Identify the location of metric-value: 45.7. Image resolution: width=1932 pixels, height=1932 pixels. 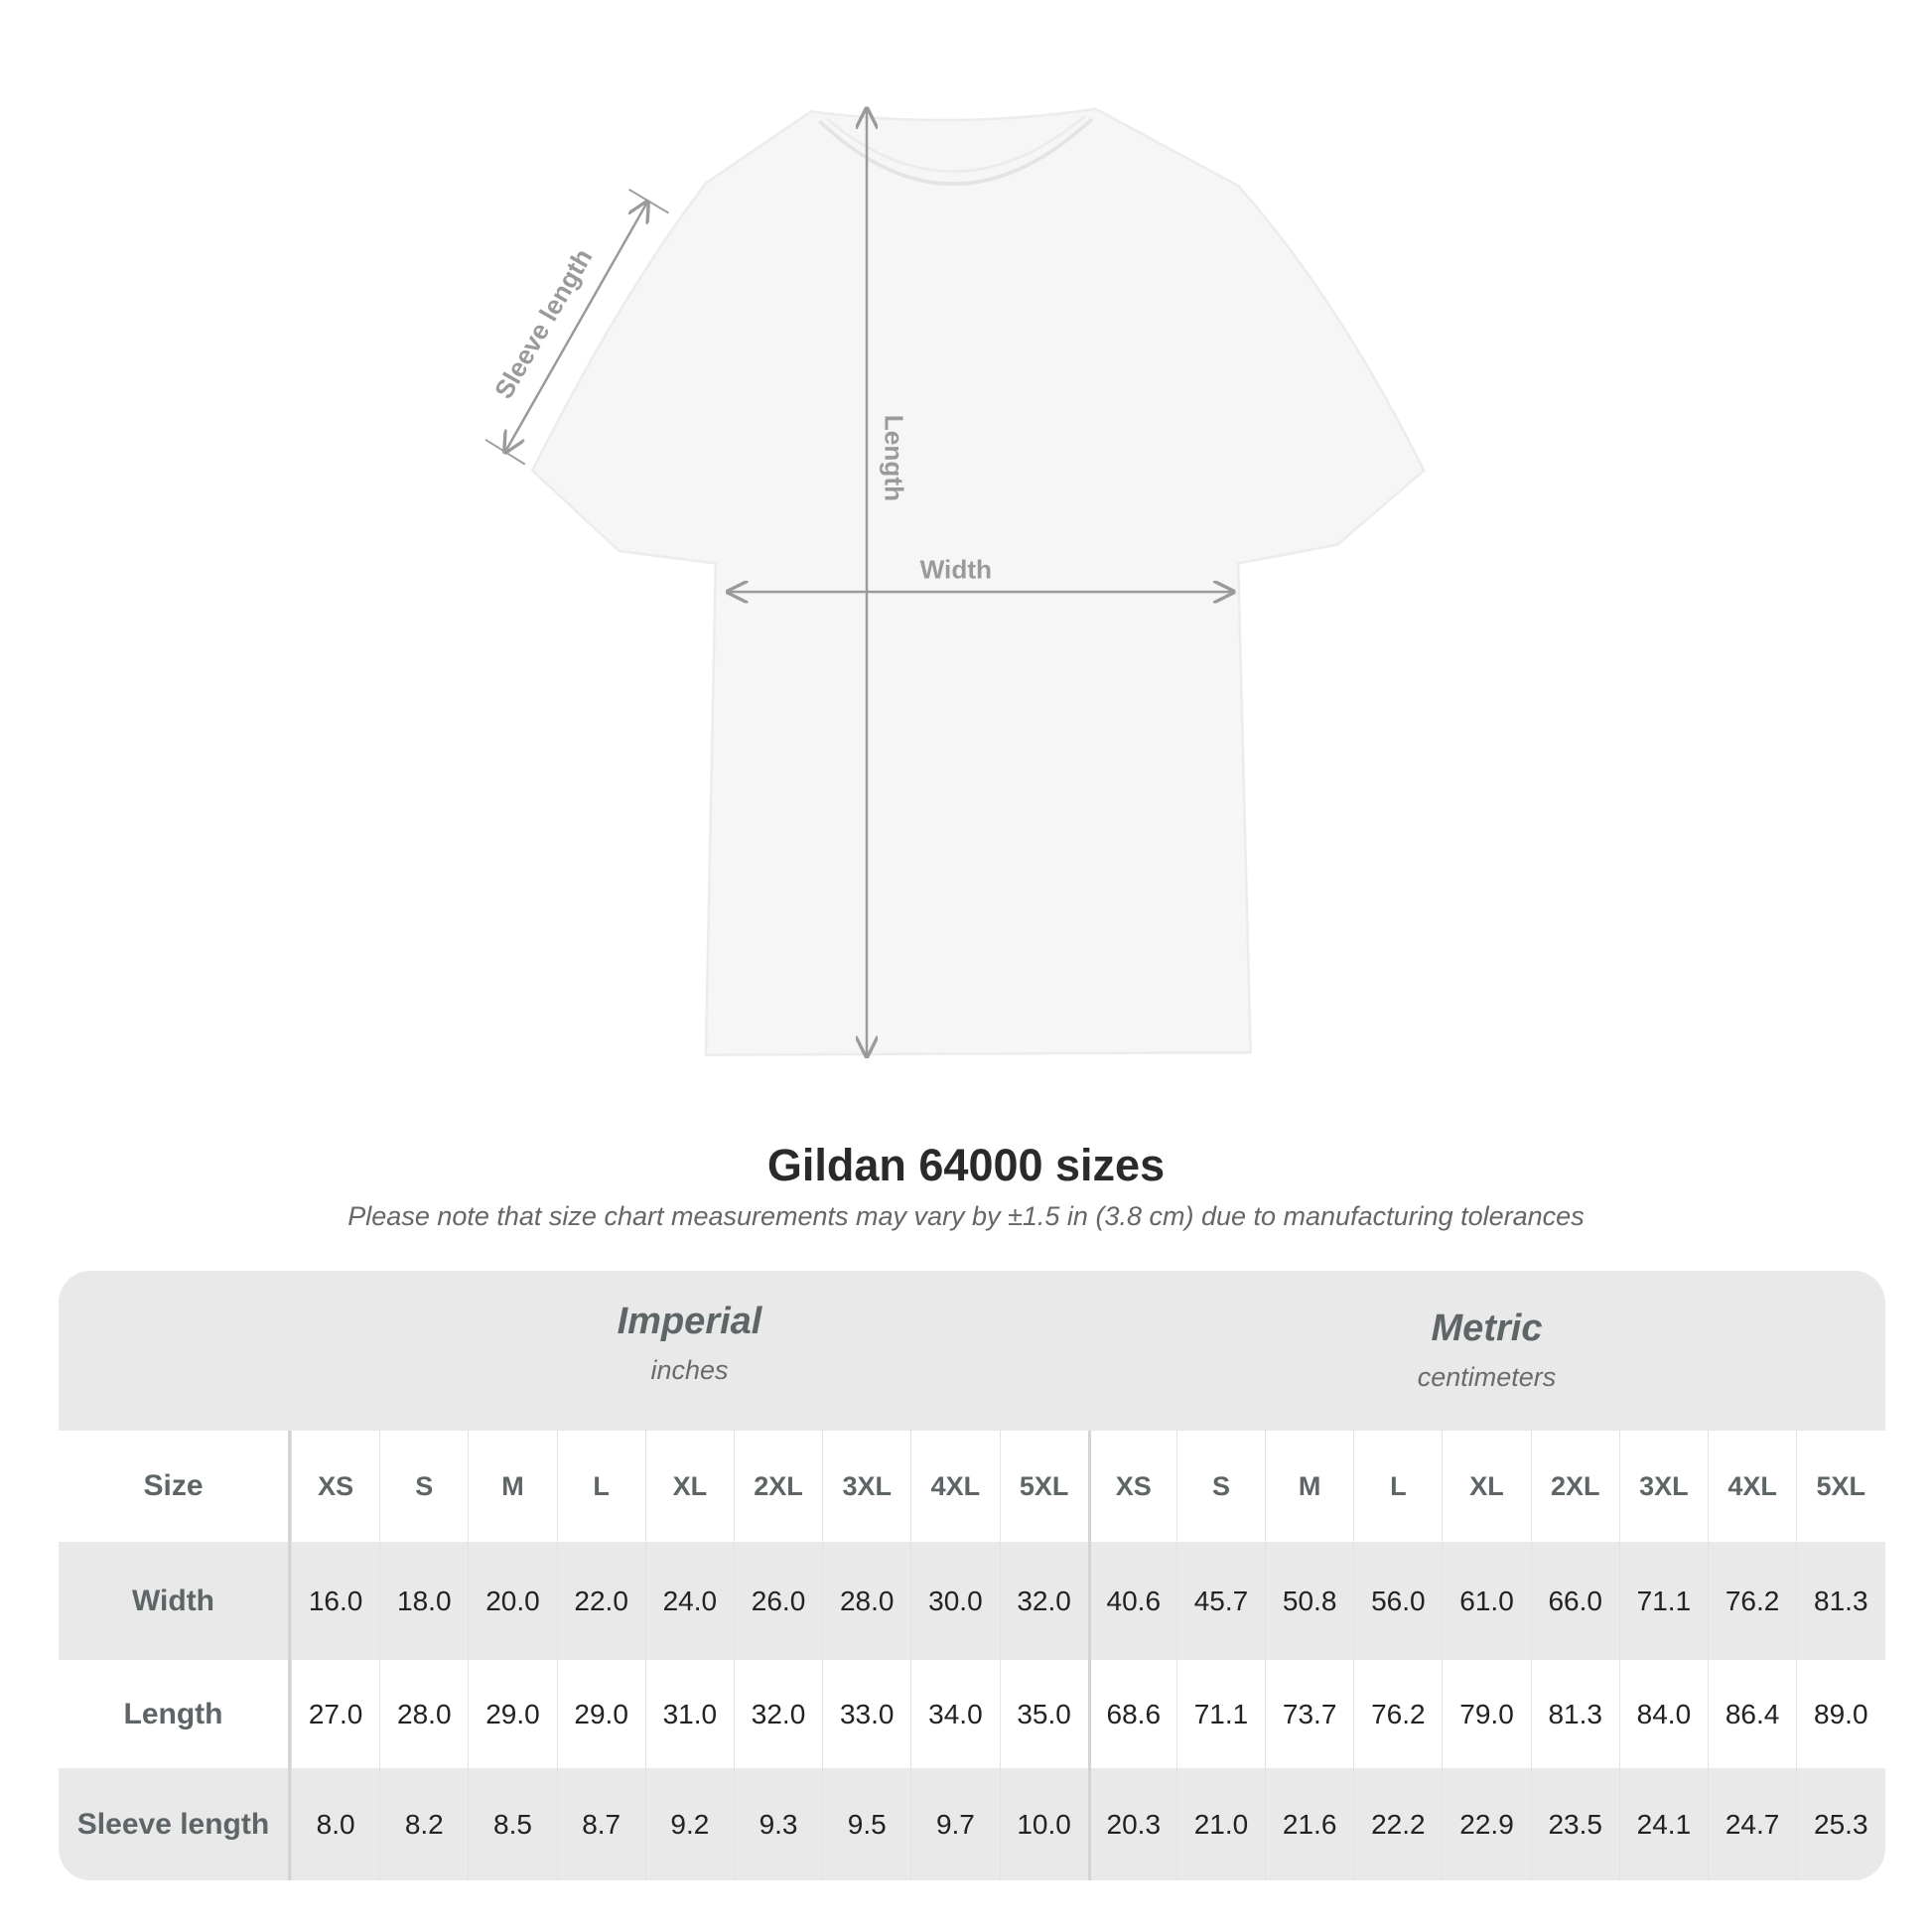
(1220, 1601).